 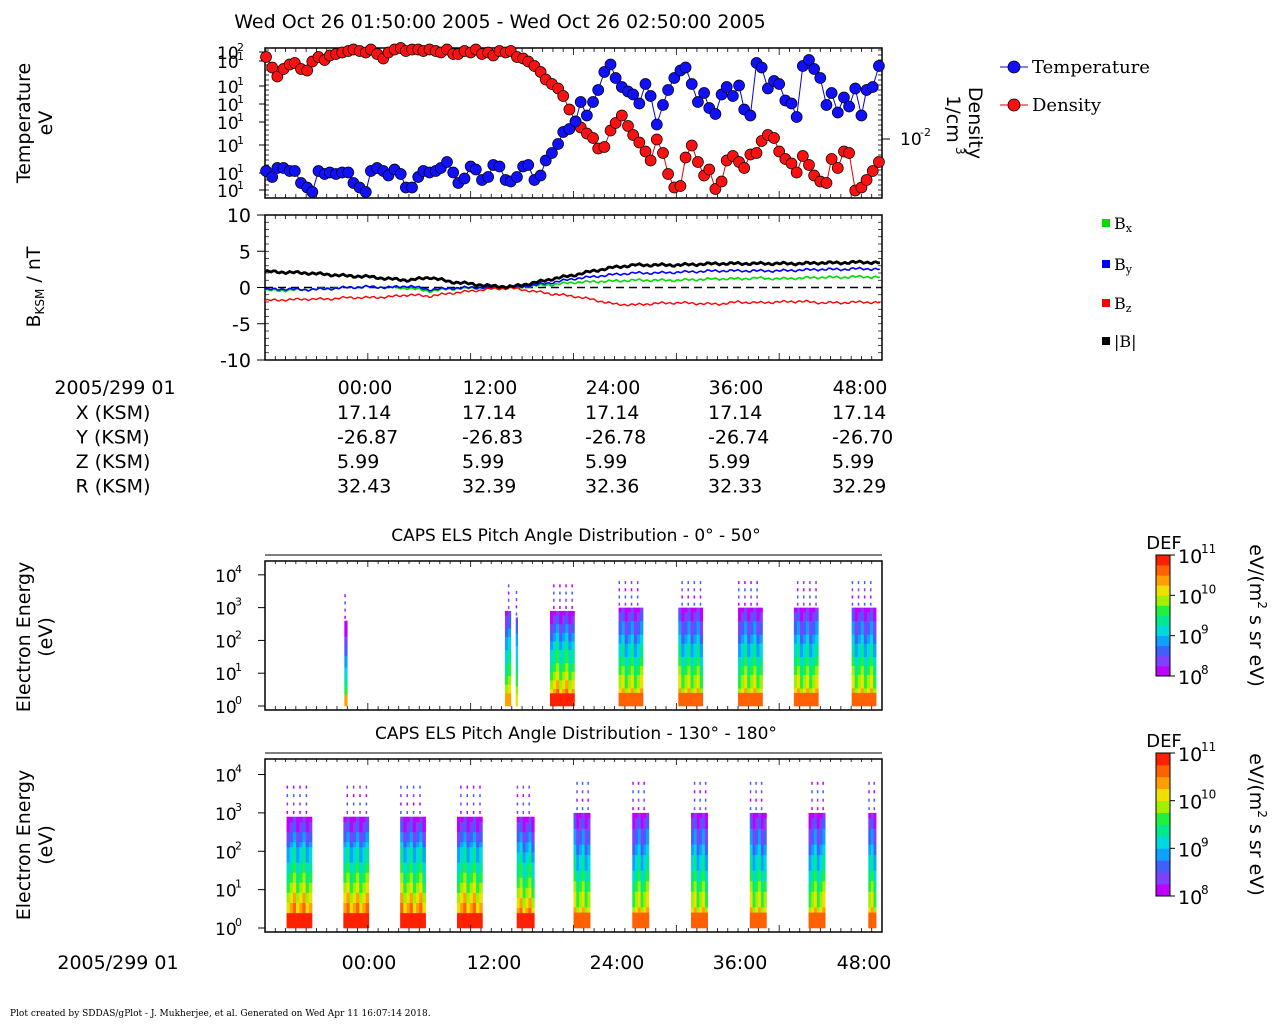 I want to click on bfield-tick-label: 0, so click(x=245, y=289).